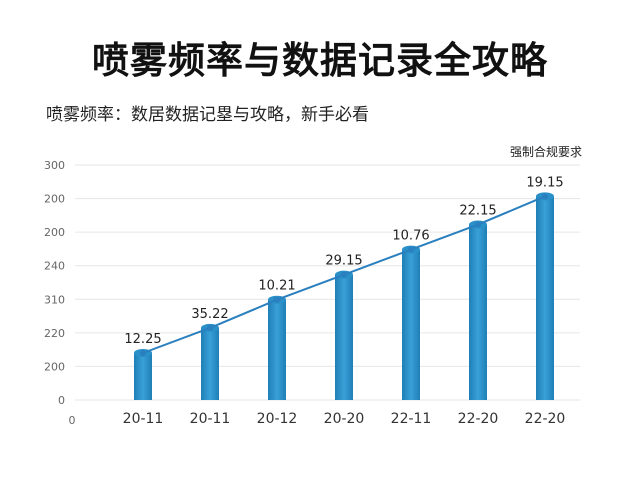  I want to click on x-tick-label: 20-12, so click(277, 419).